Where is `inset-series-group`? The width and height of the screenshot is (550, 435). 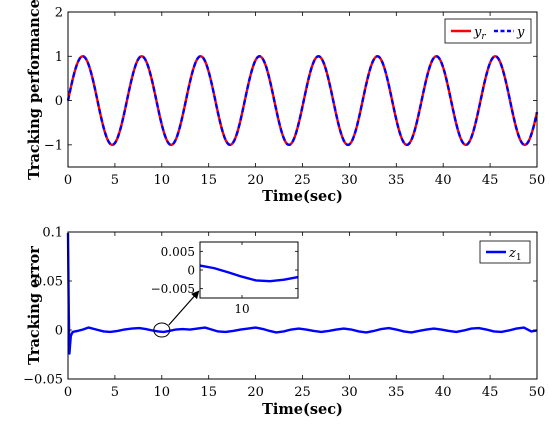
inset-series-group is located at coordinates (249, 273).